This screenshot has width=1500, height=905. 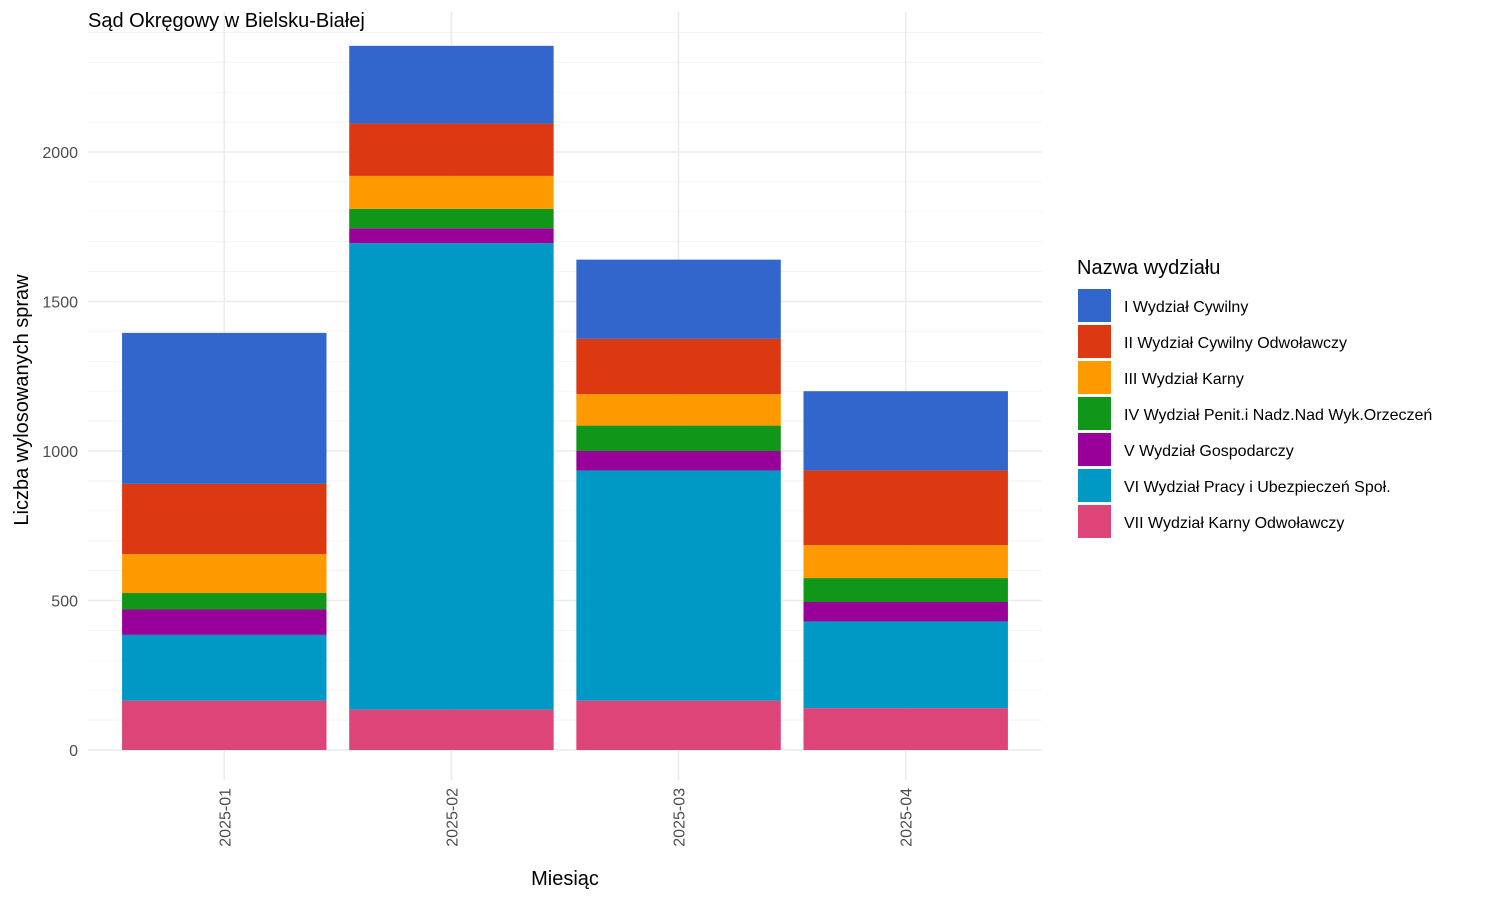 I want to click on x-axis-title: Miesiąc, so click(x=565, y=879).